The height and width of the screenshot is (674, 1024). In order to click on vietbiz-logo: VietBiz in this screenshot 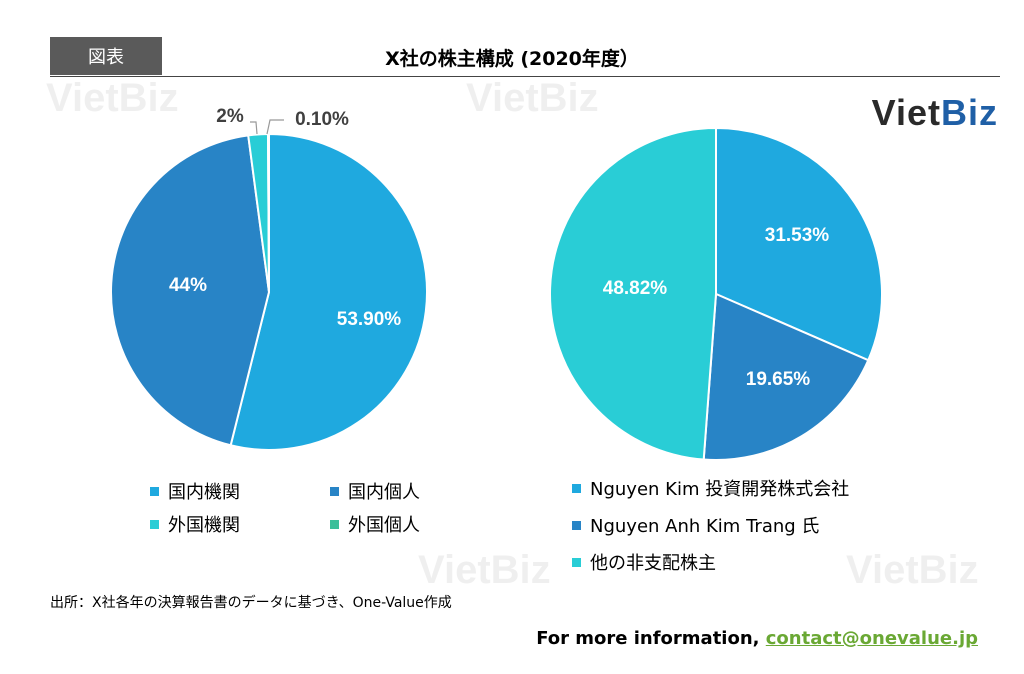, I will do `click(934, 112)`.